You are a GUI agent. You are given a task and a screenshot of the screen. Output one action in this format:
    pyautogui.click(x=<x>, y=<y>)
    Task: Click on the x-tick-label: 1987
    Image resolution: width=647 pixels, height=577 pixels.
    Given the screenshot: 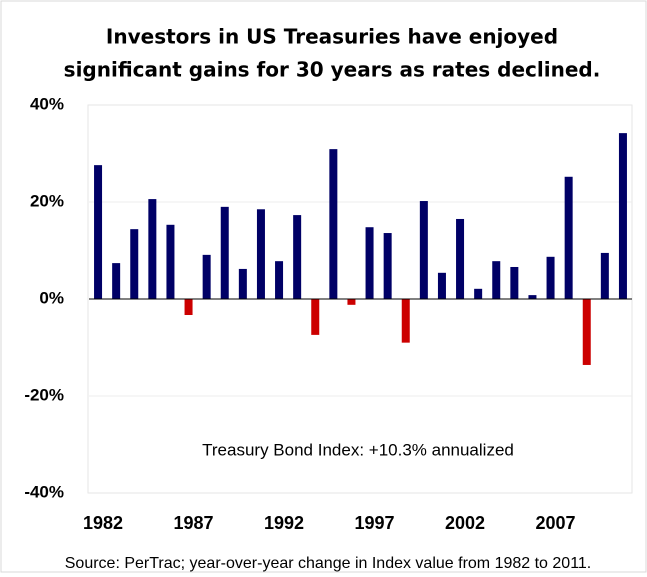 What is the action you would take?
    pyautogui.click(x=194, y=523)
    